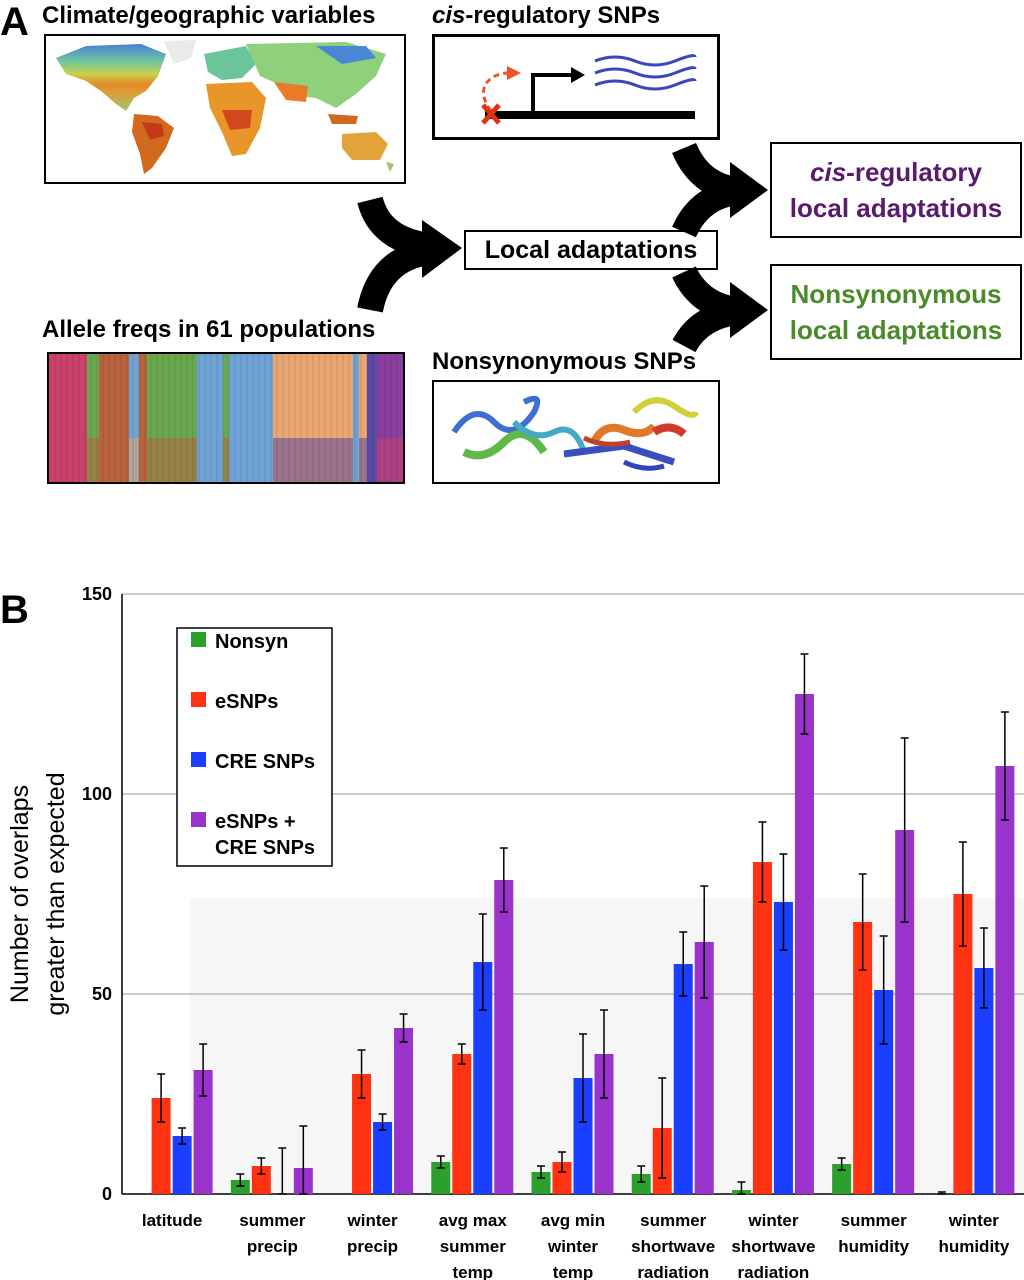 The height and width of the screenshot is (1280, 1024). What do you see at coordinates (395, 276) in the screenshot?
I see `arrow-from-alleles` at bounding box center [395, 276].